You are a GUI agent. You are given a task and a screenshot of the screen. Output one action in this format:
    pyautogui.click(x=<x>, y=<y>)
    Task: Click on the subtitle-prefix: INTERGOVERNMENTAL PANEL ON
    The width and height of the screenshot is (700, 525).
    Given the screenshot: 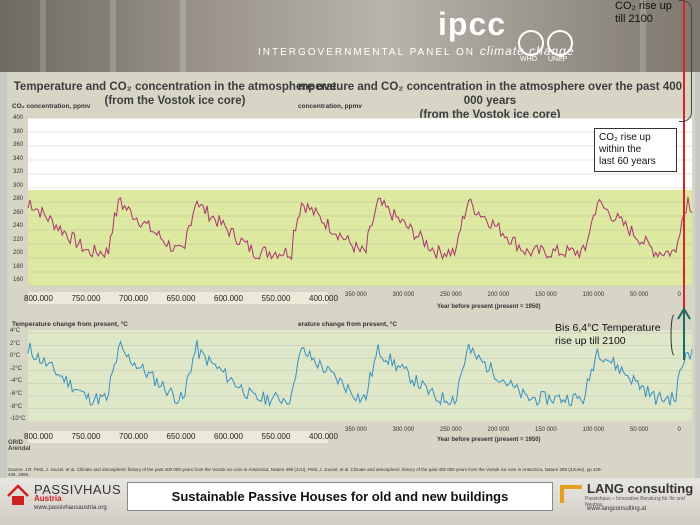 What is the action you would take?
    pyautogui.click(x=367, y=52)
    